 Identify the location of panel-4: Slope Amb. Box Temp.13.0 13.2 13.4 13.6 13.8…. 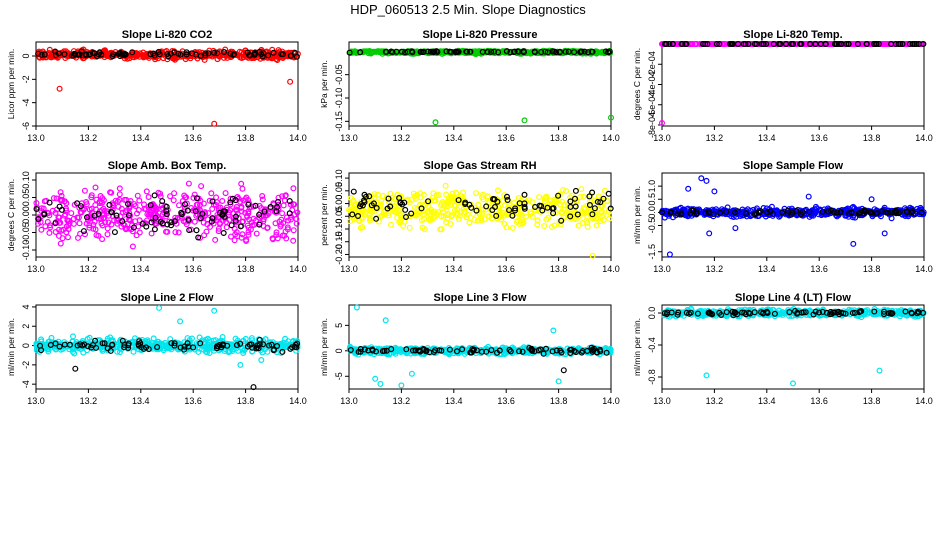
(156, 217).